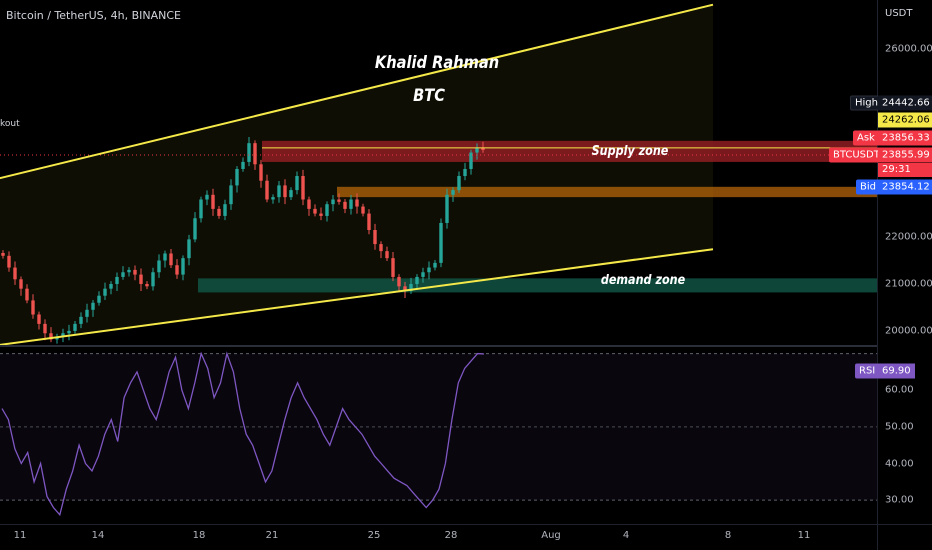 This screenshot has height=550, width=932. I want to click on zone-orange-zone, so click(607, 192).